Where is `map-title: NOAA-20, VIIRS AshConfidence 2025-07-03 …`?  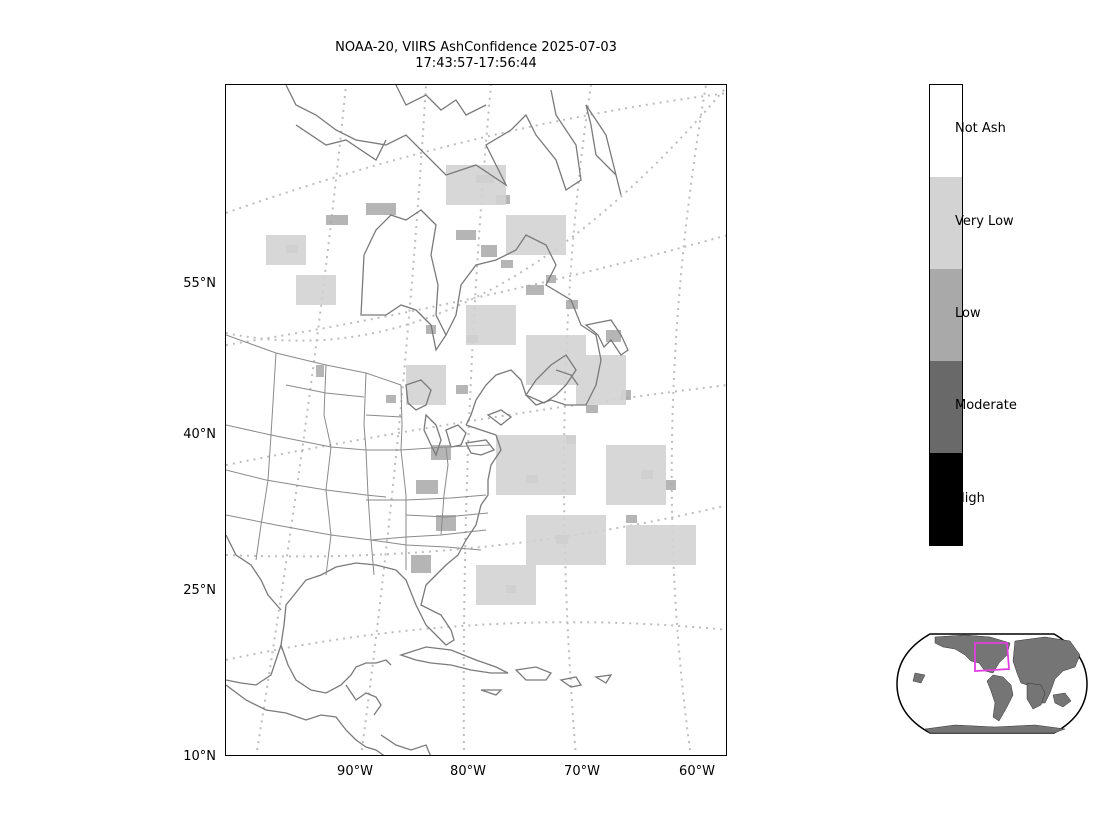
map-title: NOAA-20, VIIRS AshConfidence 2025-07-03 … is located at coordinates (476, 56).